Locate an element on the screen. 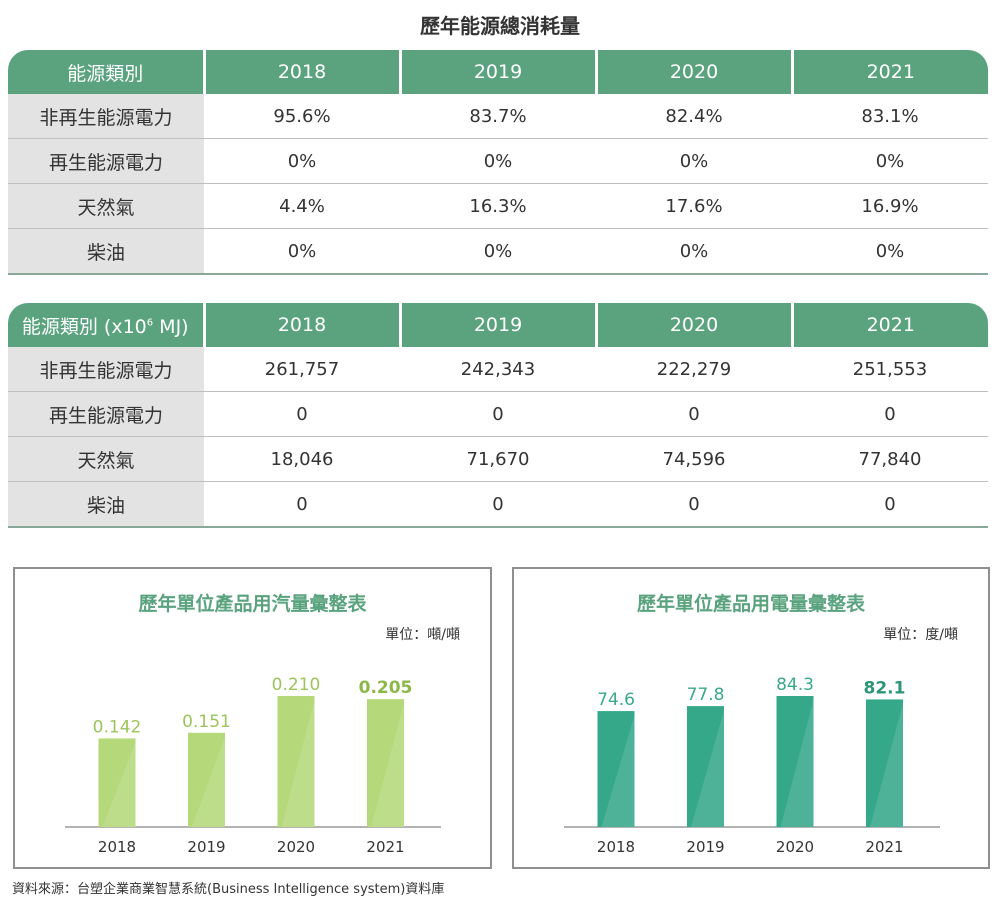 This screenshot has height=900, width=1000. table-row: 天然氣 18,046 71,670 74,596 77,840 is located at coordinates (498, 459).